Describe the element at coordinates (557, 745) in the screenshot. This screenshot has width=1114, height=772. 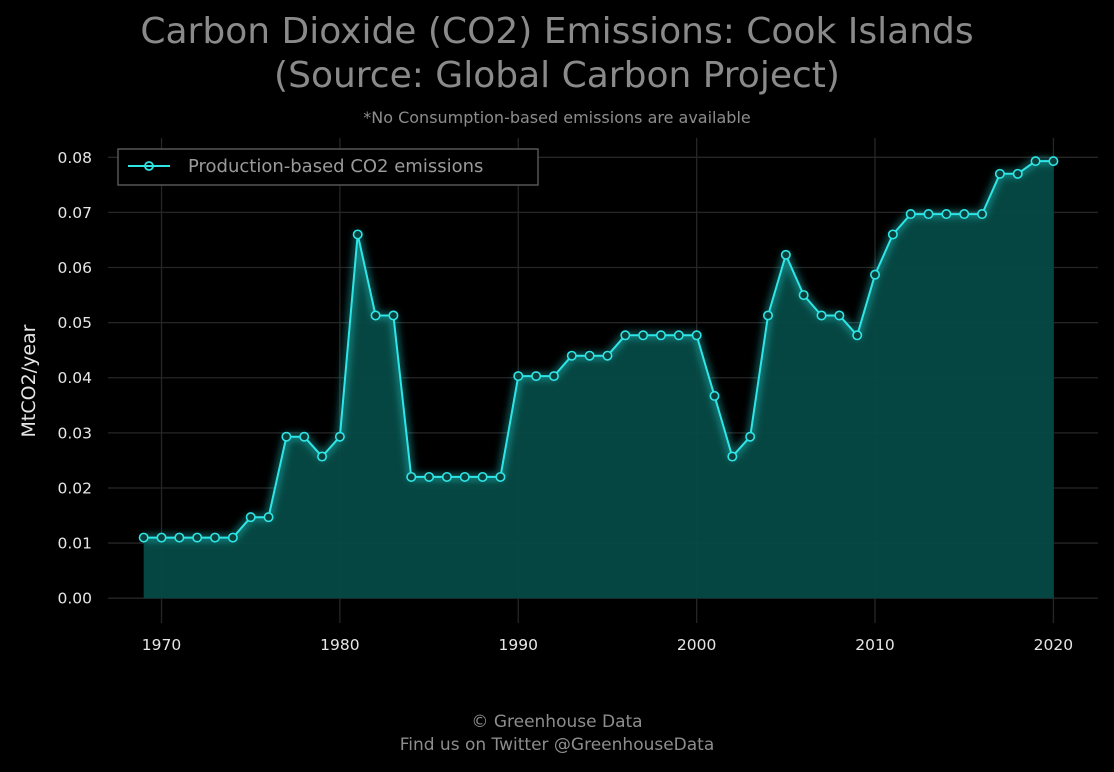
I see `footer-twitter: Find us on Twitter @GreenhouseData` at that location.